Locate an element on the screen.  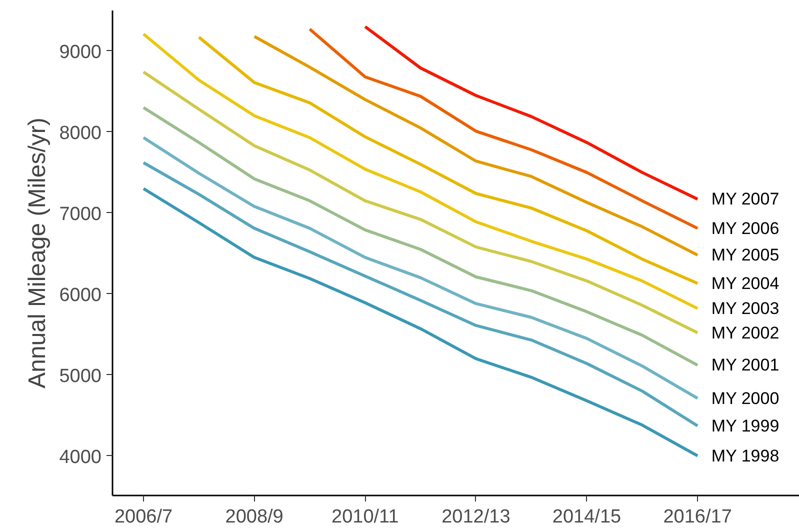
series-label: MY 2000 is located at coordinates (745, 398).